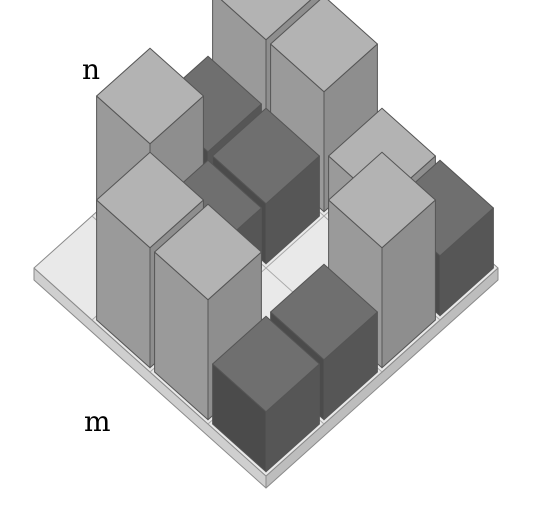 The height and width of the screenshot is (531, 537). Describe the element at coordinates (97, 421) in the screenshot. I see `label-m: m` at that location.